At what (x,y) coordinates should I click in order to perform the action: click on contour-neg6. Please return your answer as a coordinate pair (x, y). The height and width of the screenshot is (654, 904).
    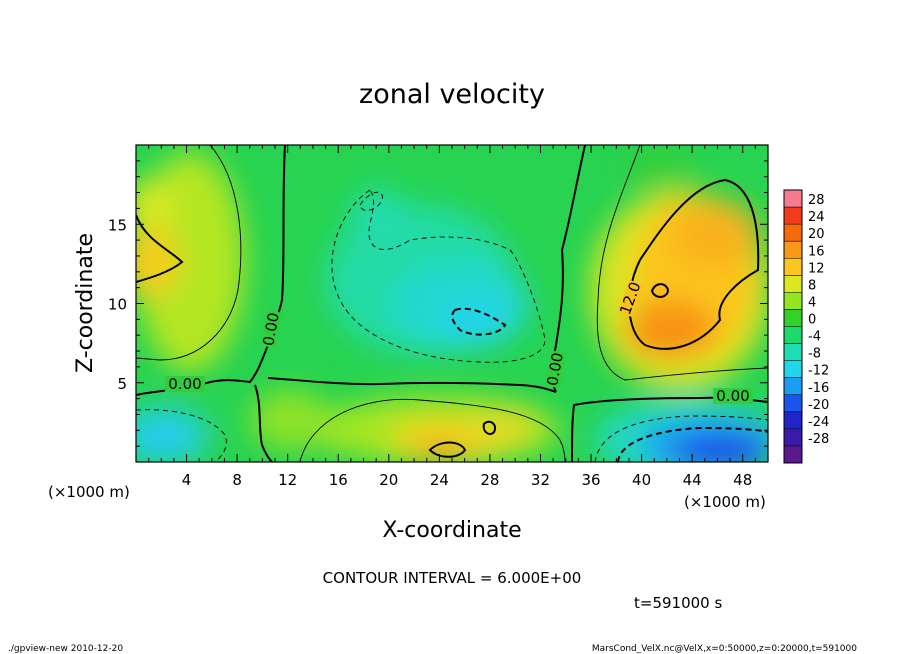
    Looking at the image, I should click on (438, 276).